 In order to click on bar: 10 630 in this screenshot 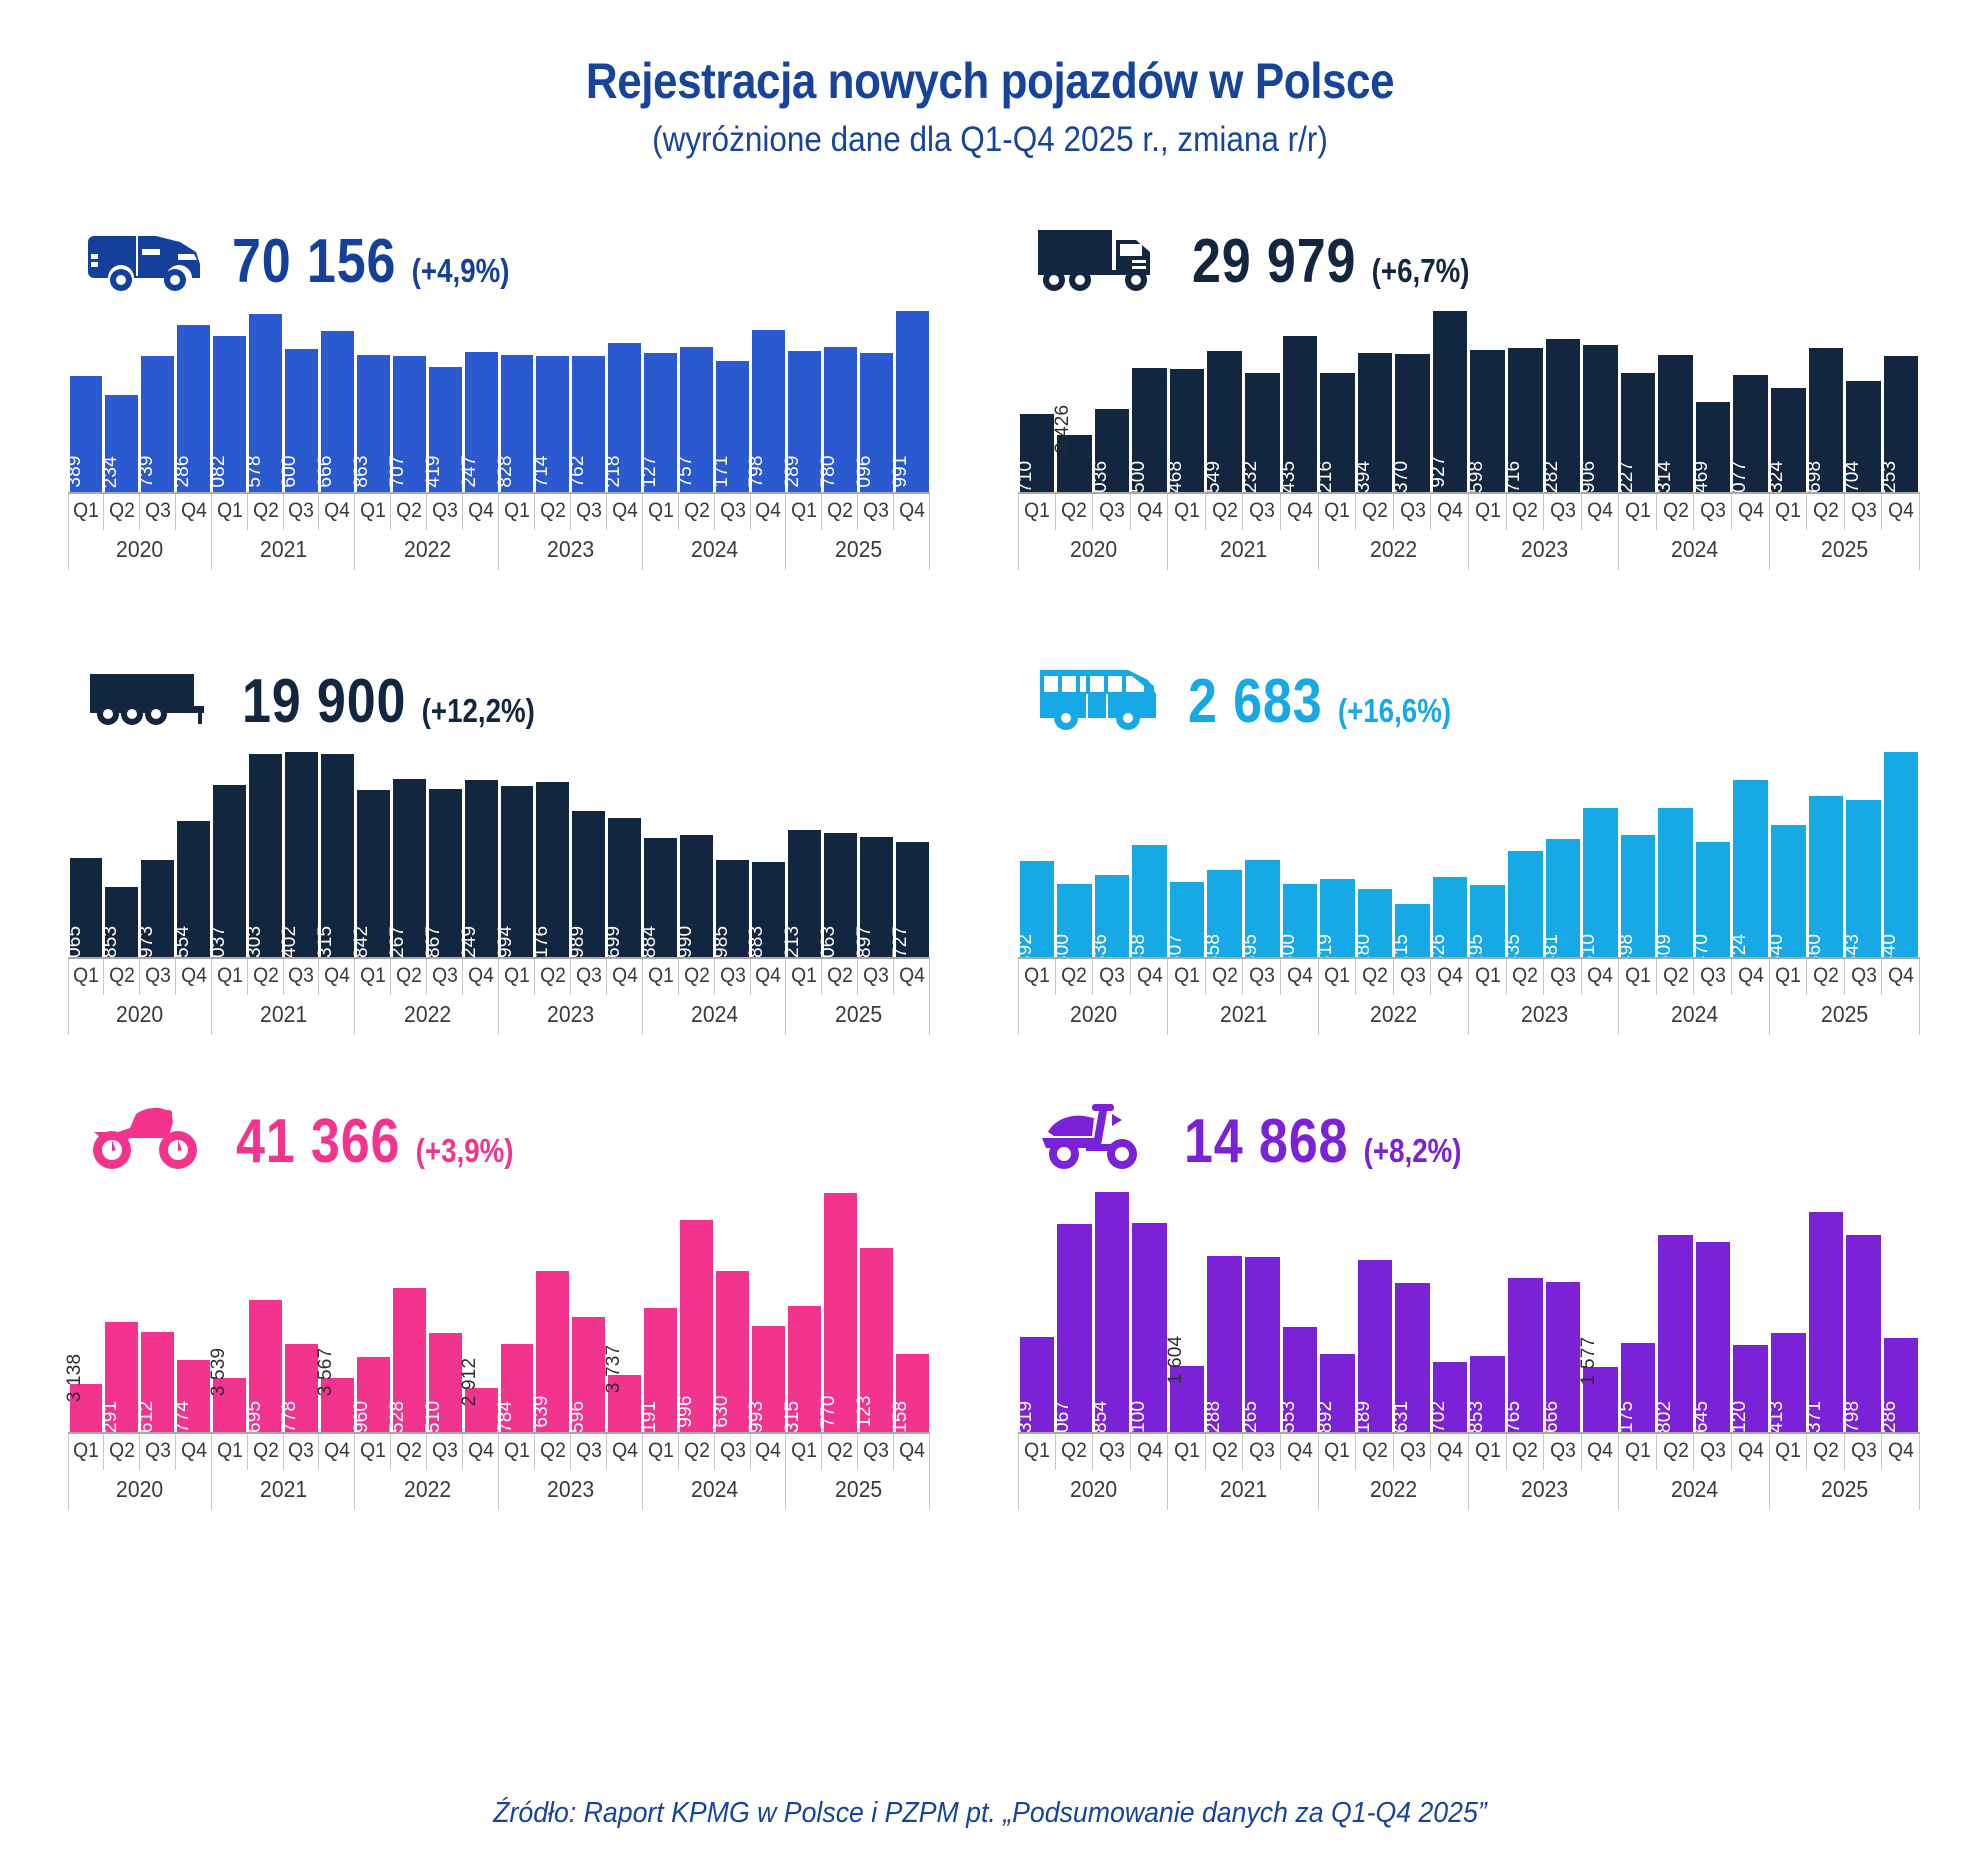, I will do `click(730, 1363)`.